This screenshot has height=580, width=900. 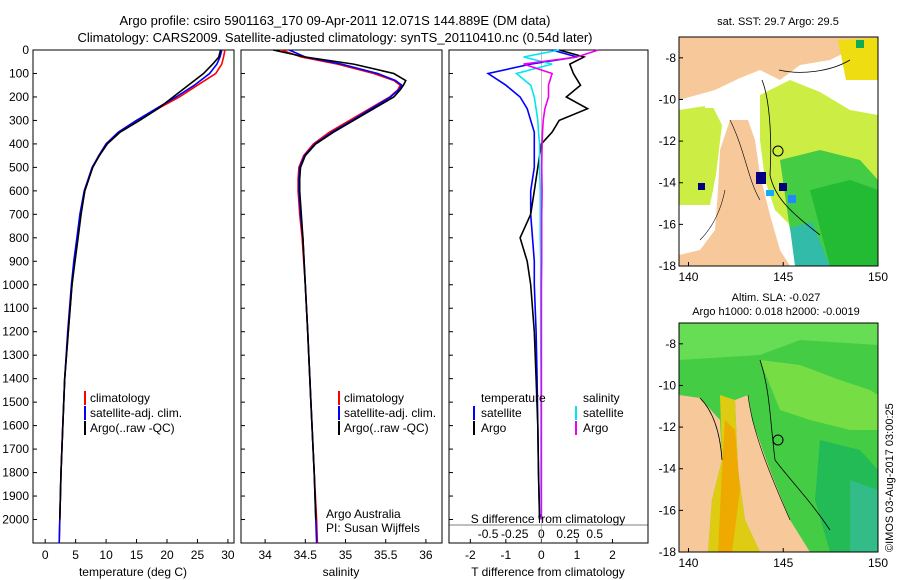 I want to click on sst-map-field, so click(x=778, y=151).